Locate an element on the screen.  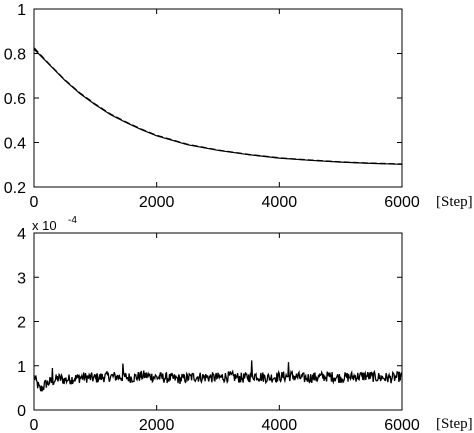
top-y-tick-label: 1 is located at coordinates (21, 10).